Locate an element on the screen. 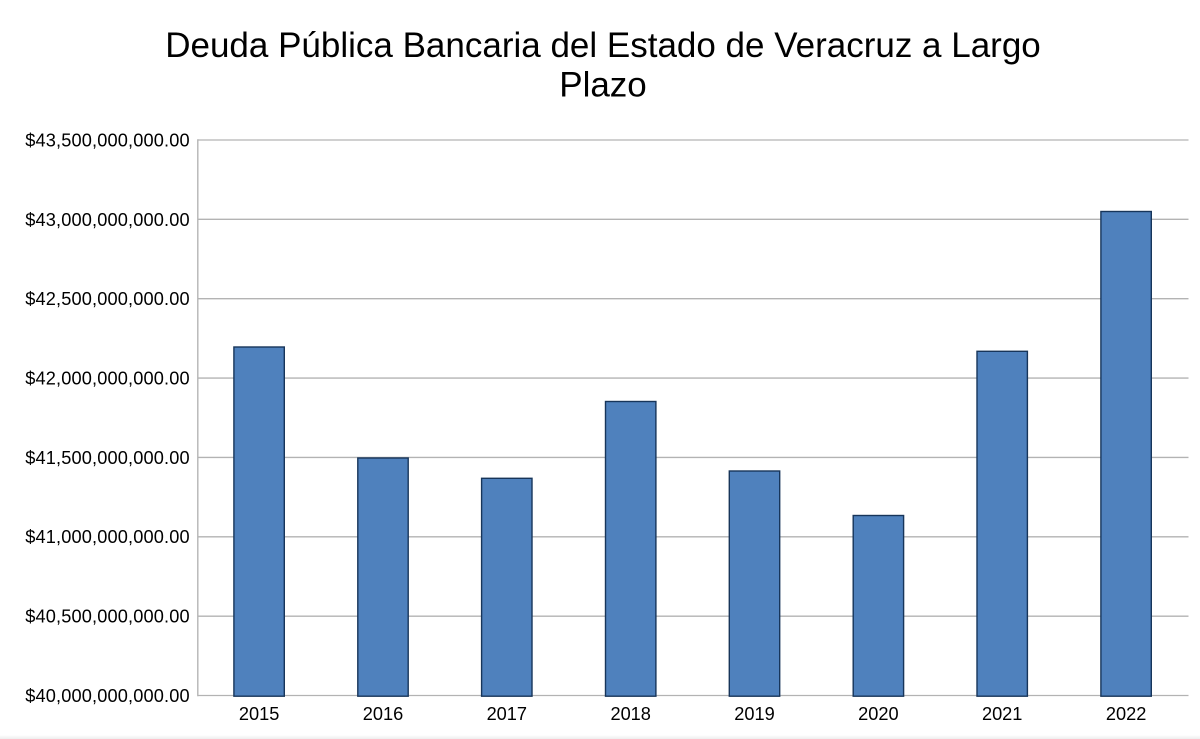  svg-text: 2019 is located at coordinates (754, 714).